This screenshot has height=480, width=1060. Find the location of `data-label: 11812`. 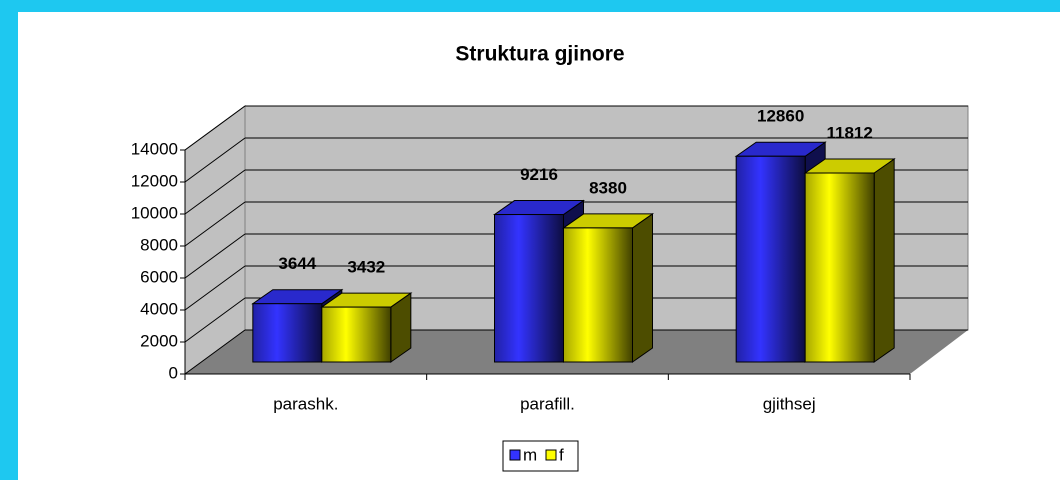

data-label: 11812 is located at coordinates (849, 132).